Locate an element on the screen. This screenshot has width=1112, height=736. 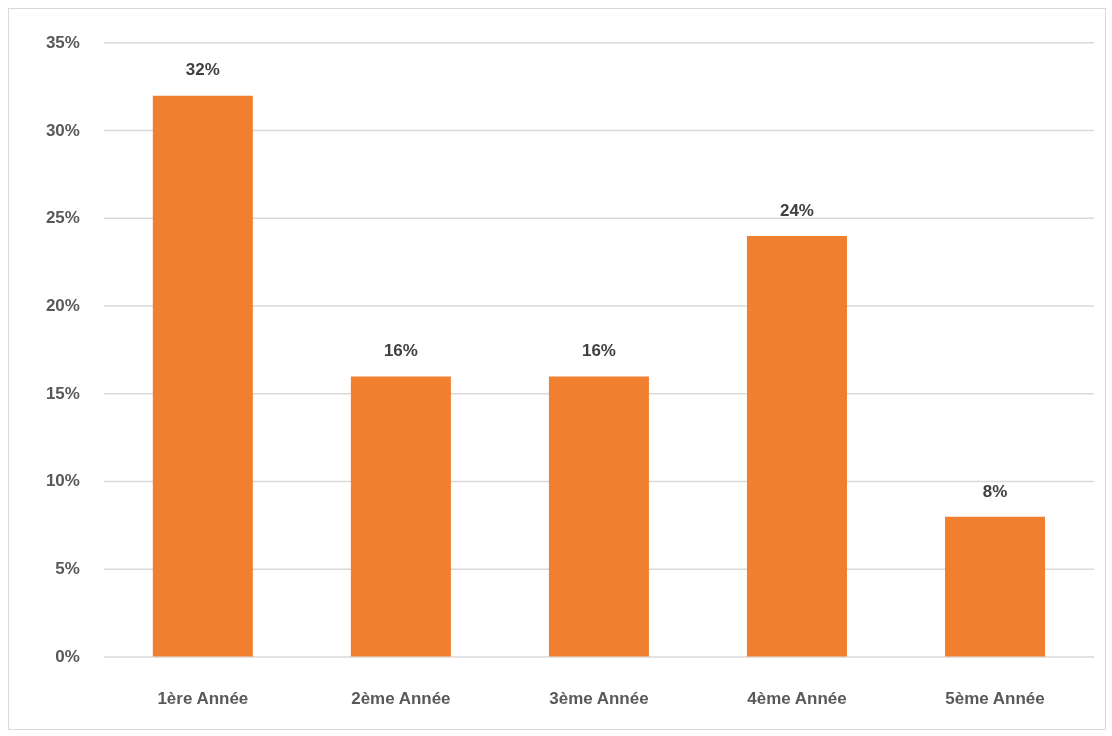
y-tick-label: 15% is located at coordinates (62, 393).